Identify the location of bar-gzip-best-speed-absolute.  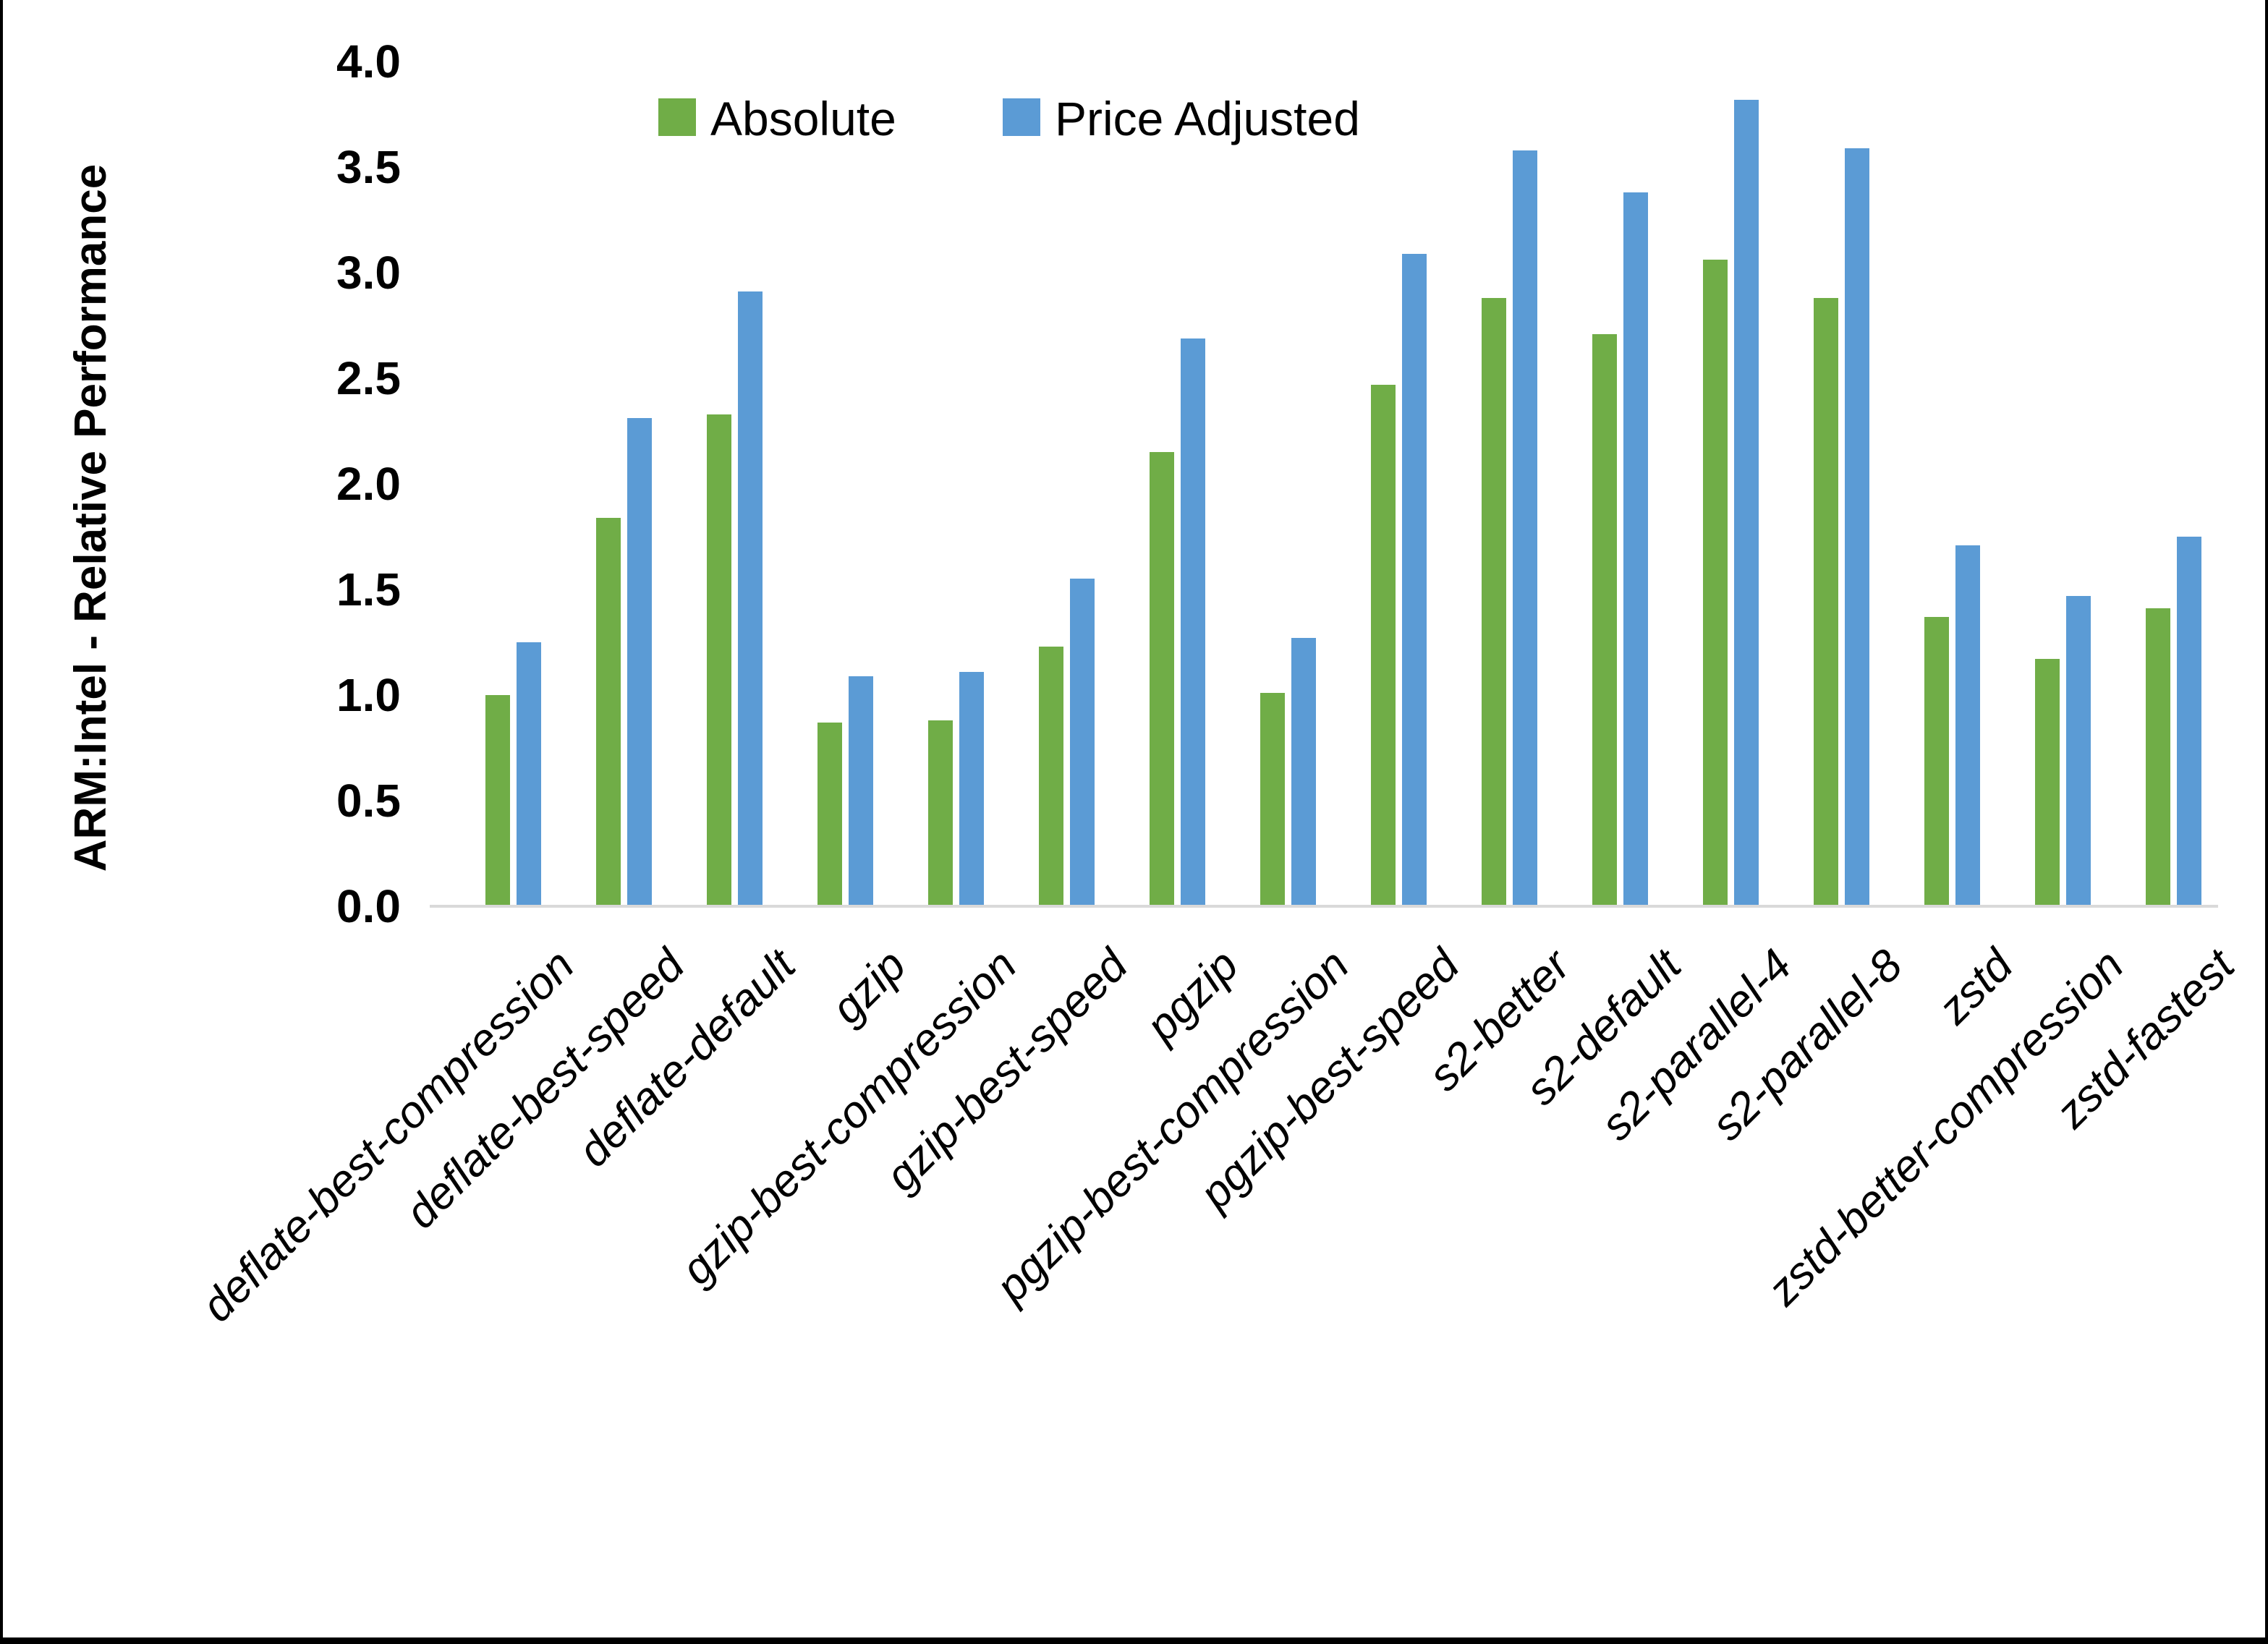
(1051, 776).